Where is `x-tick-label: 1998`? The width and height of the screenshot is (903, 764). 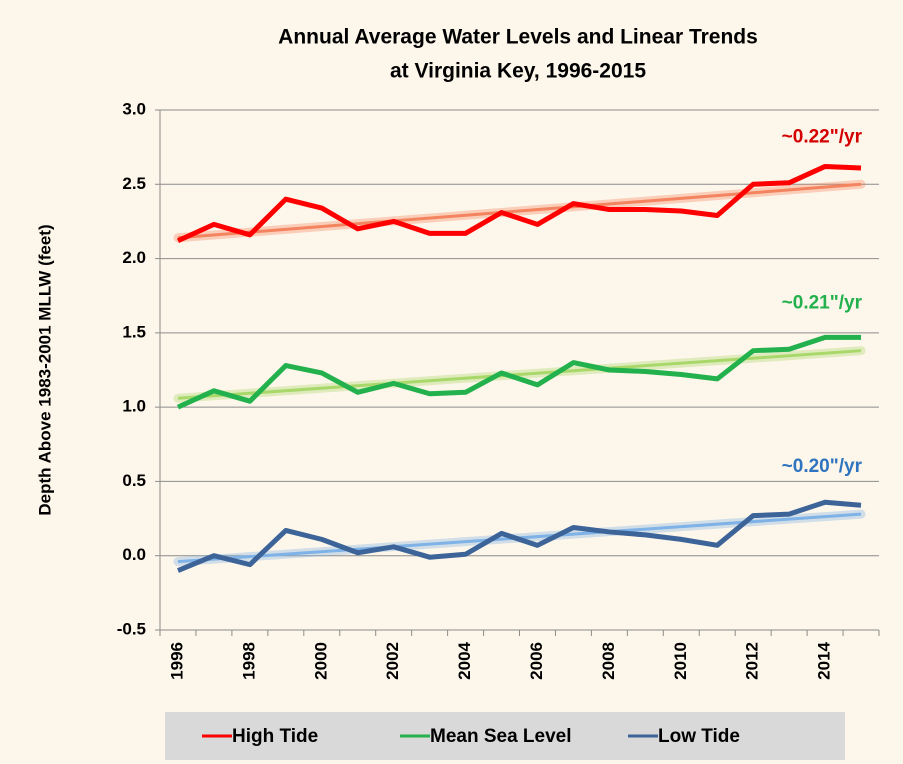
x-tick-label: 1998 is located at coordinates (248, 661).